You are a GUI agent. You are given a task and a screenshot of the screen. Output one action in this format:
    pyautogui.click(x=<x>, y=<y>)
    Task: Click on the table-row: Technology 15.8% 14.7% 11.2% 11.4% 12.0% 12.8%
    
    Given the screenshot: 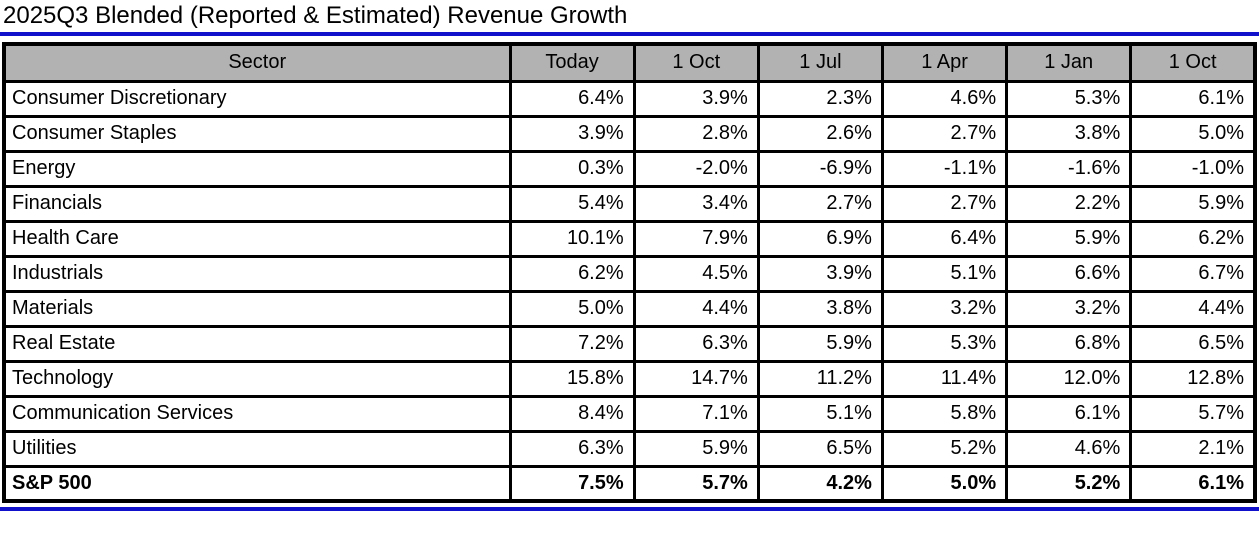 What is the action you would take?
    pyautogui.click(x=629, y=378)
    